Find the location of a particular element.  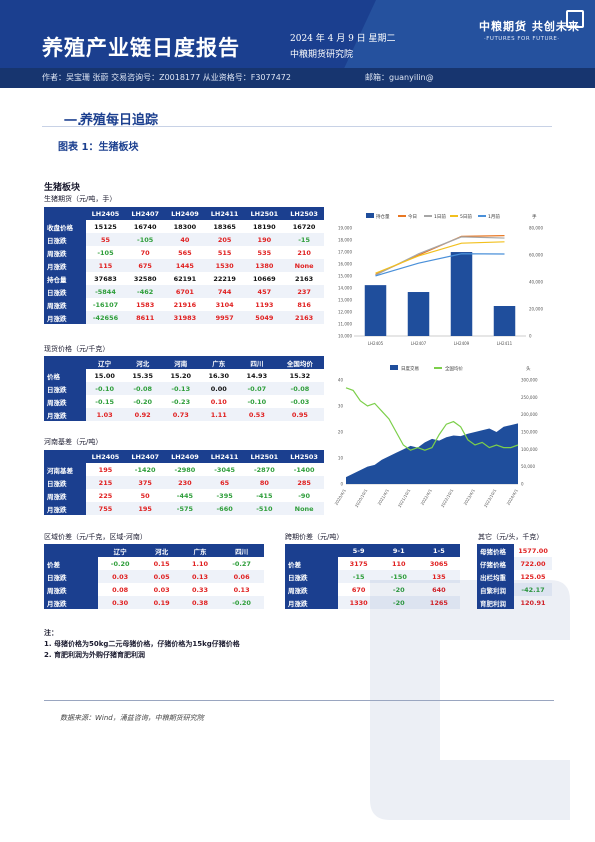

table-cell: -105 is located at coordinates (145, 239).